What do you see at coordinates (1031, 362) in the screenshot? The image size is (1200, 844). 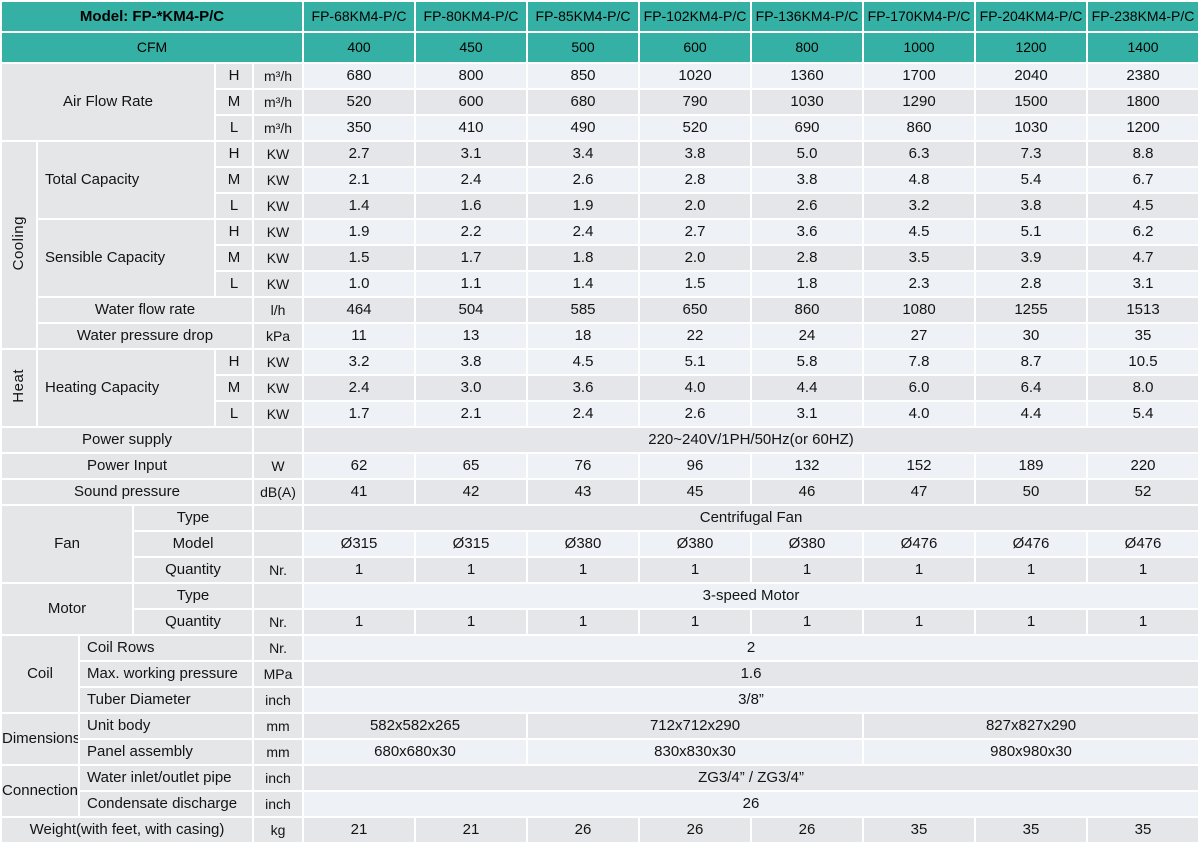 I see `data-cell: 8.7` at bounding box center [1031, 362].